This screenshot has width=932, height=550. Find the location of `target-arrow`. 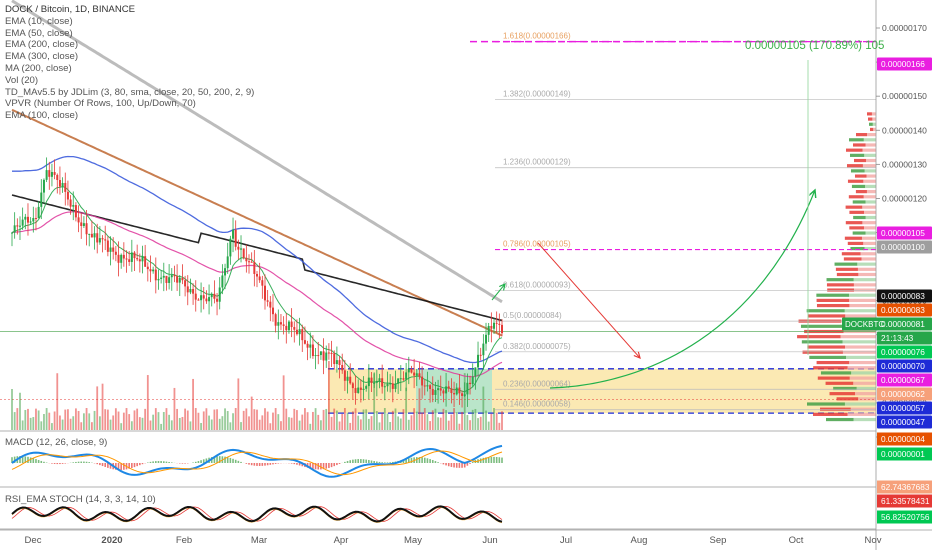

target-arrow is located at coordinates (682, 289).